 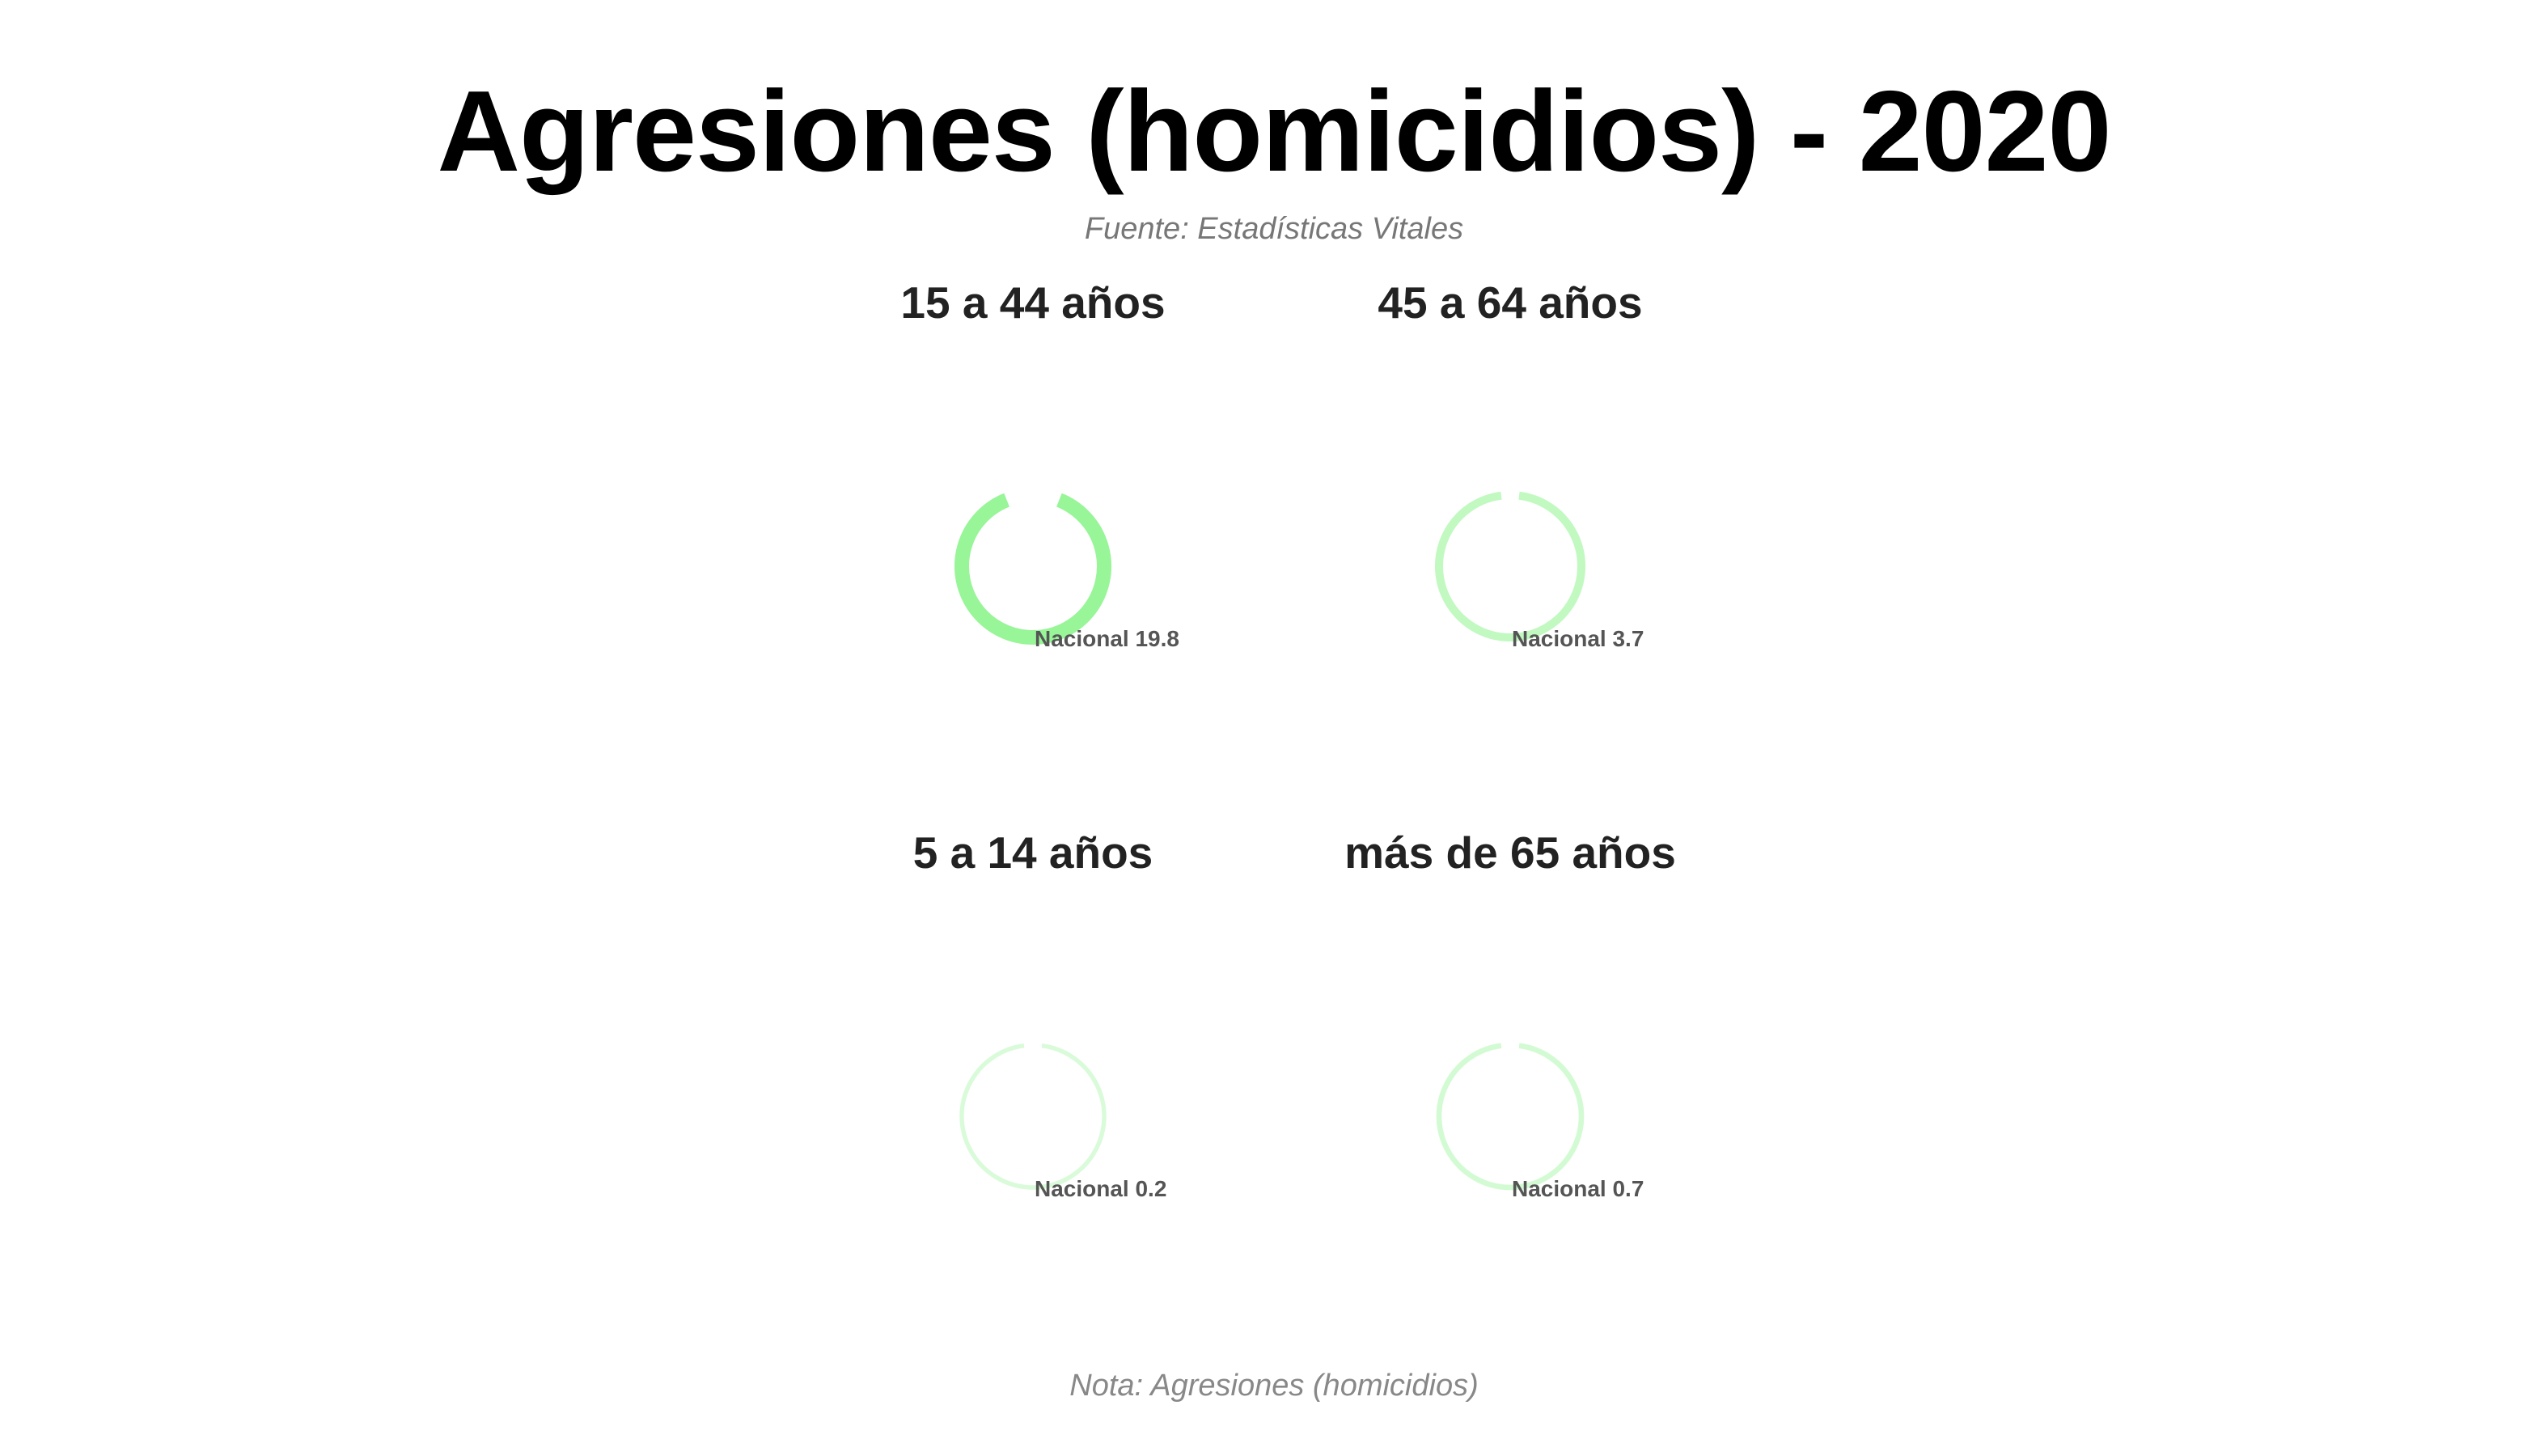 I want to click on chart-subtitle: Fuente: Estadísticas Vitales, so click(x=1274, y=229).